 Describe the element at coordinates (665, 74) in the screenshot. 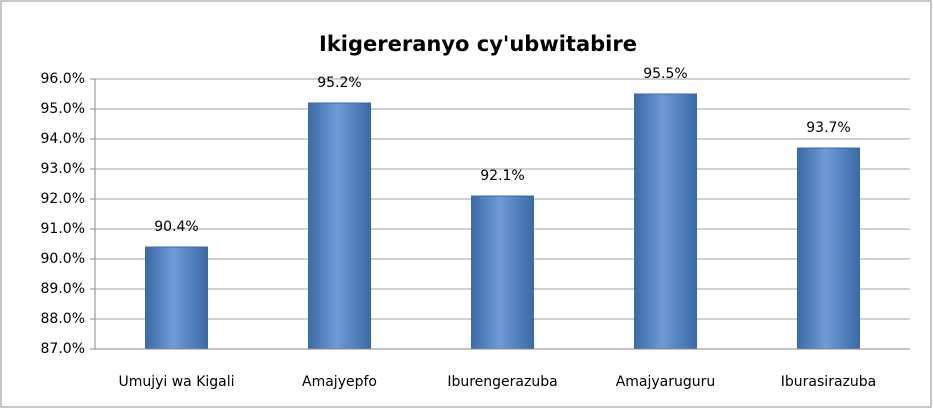

I see `data-label: 95.5%` at that location.